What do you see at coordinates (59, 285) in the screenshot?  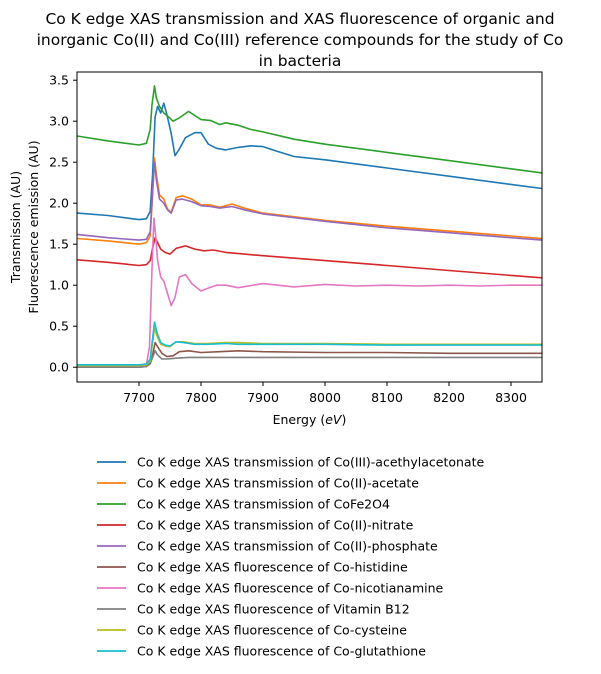 I see `y-tick-label: 1.0` at bounding box center [59, 285].